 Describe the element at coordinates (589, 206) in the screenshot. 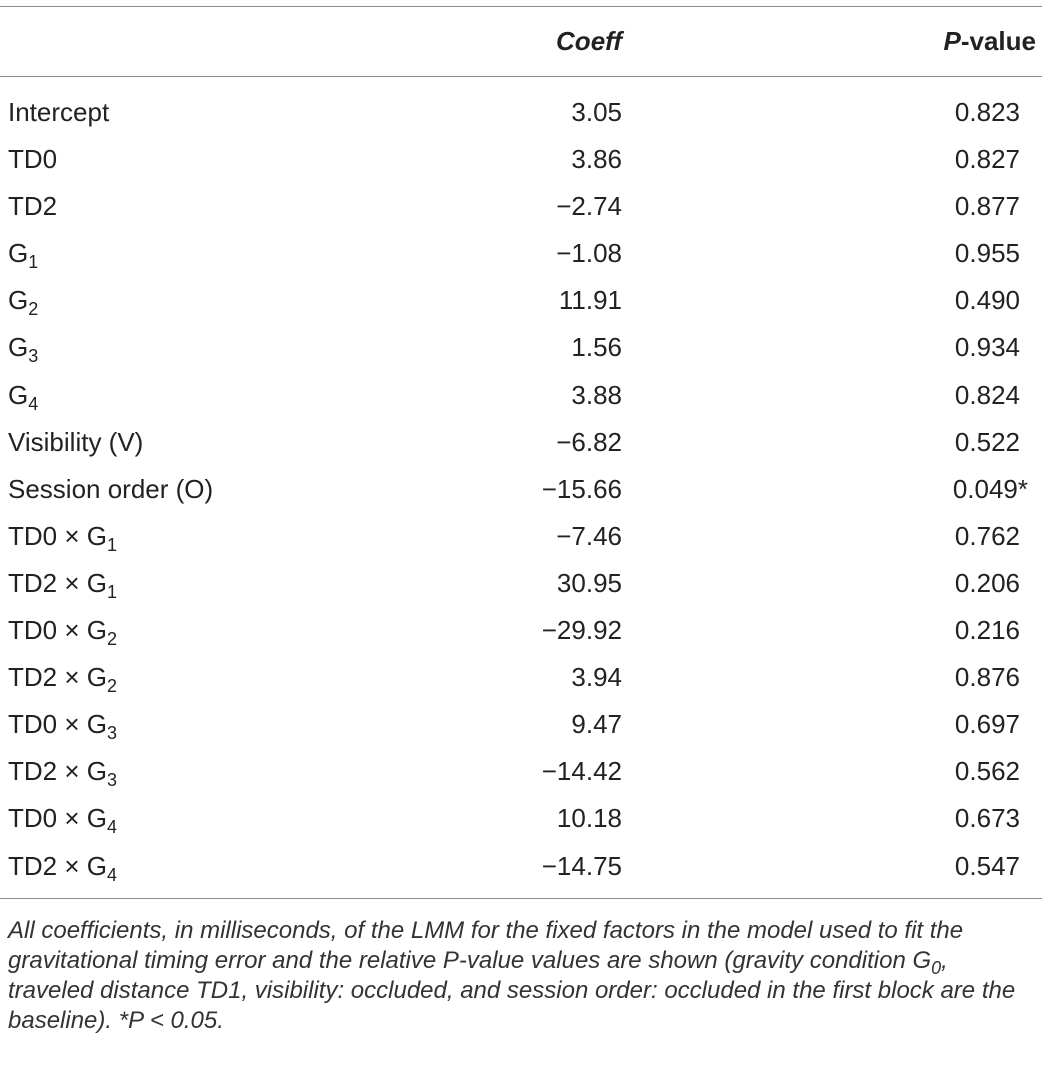

I see `row-coeff: −2.74` at that location.